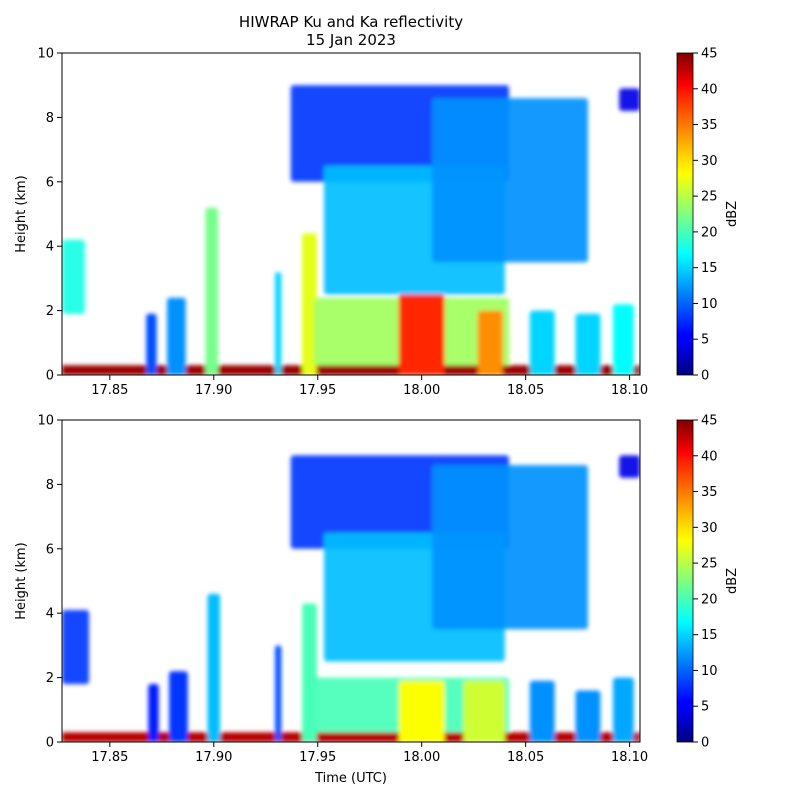  I want to click on y-axis-bottom: 0 2 4 6 8 10, so click(49, 582).